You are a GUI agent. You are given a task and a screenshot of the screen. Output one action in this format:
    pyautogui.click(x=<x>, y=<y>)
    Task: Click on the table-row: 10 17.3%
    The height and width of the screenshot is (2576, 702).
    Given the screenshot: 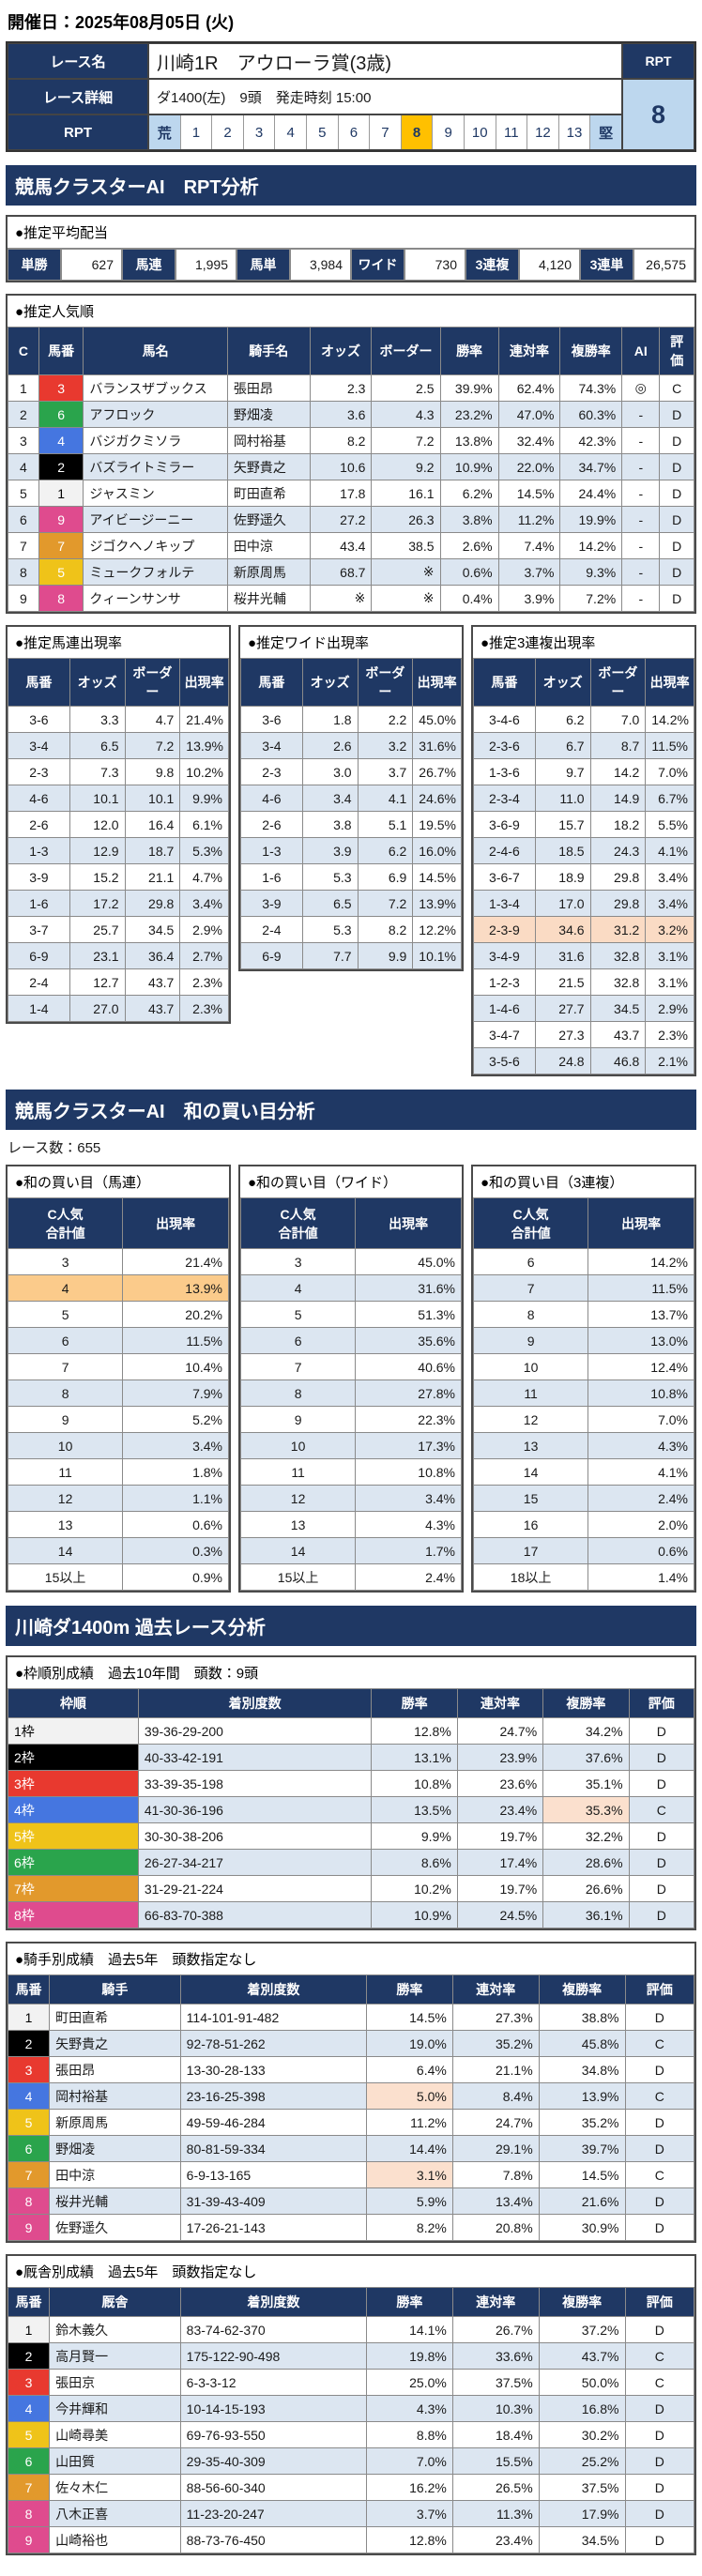 What is the action you would take?
    pyautogui.click(x=350, y=1445)
    